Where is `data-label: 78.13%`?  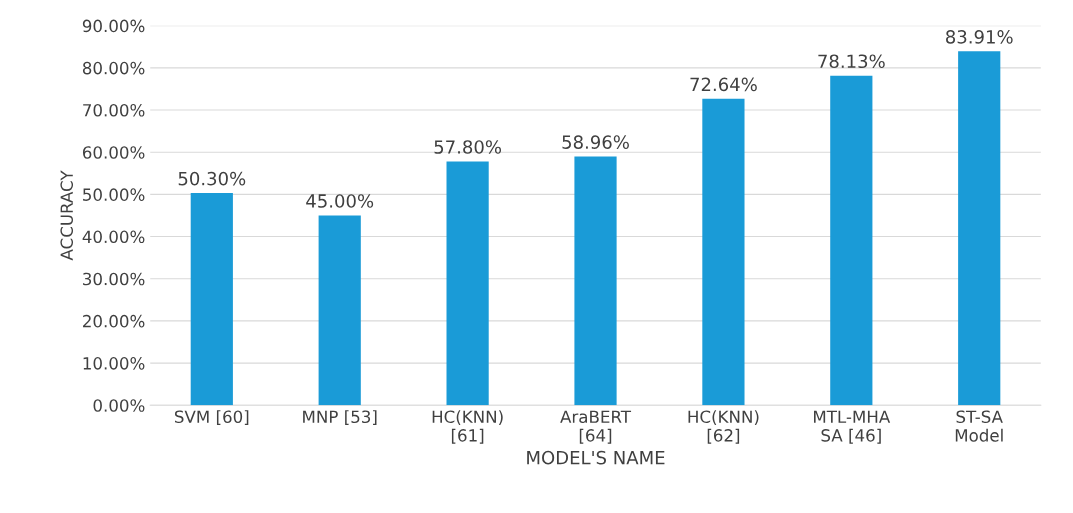 data-label: 78.13% is located at coordinates (851, 61).